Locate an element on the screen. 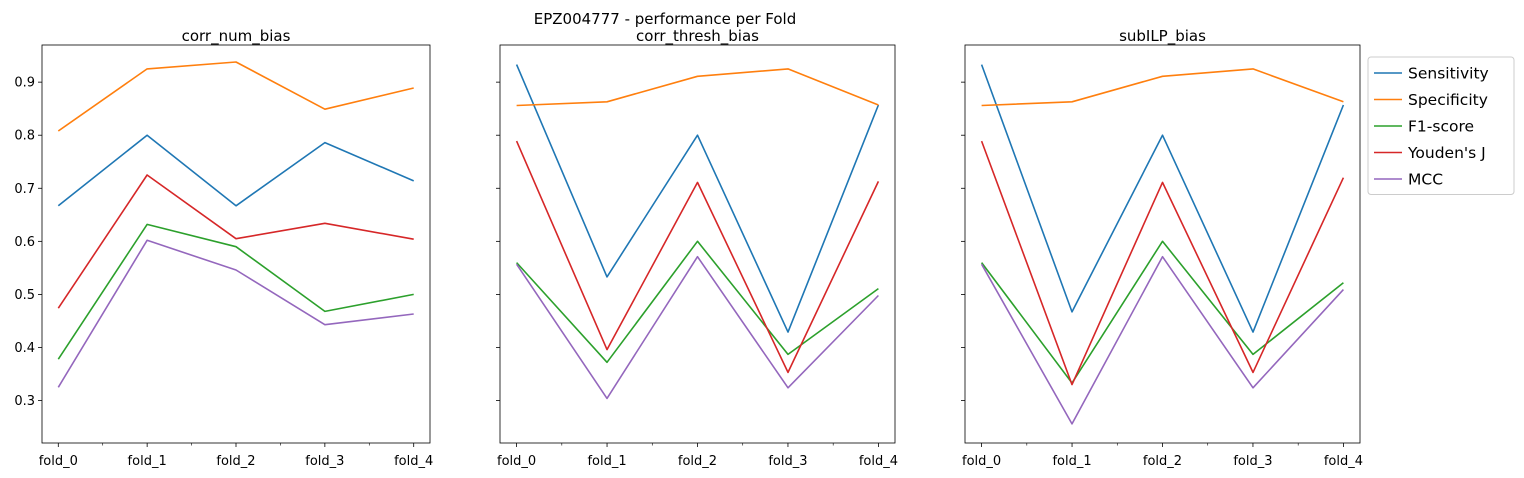  legend-label-f1-score: F1-score is located at coordinates (1441, 127).